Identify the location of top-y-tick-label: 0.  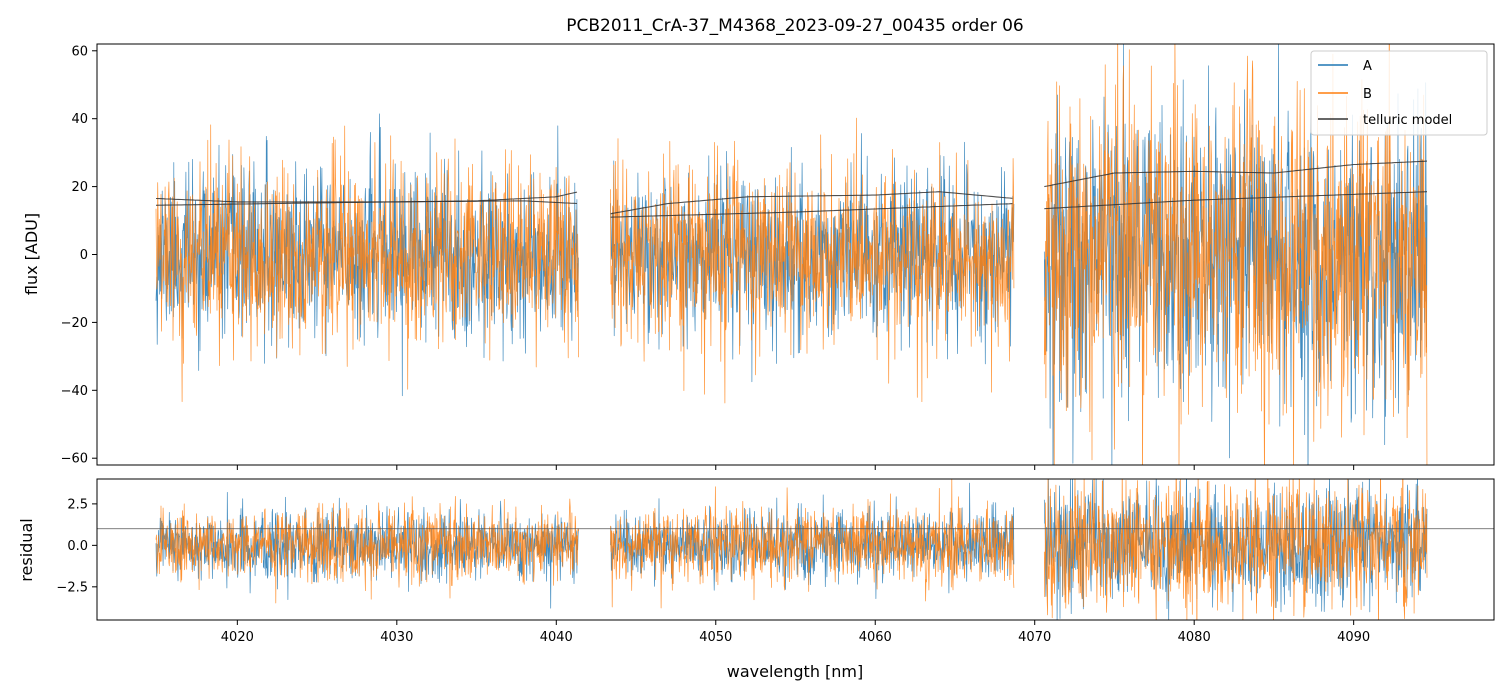
(84, 255).